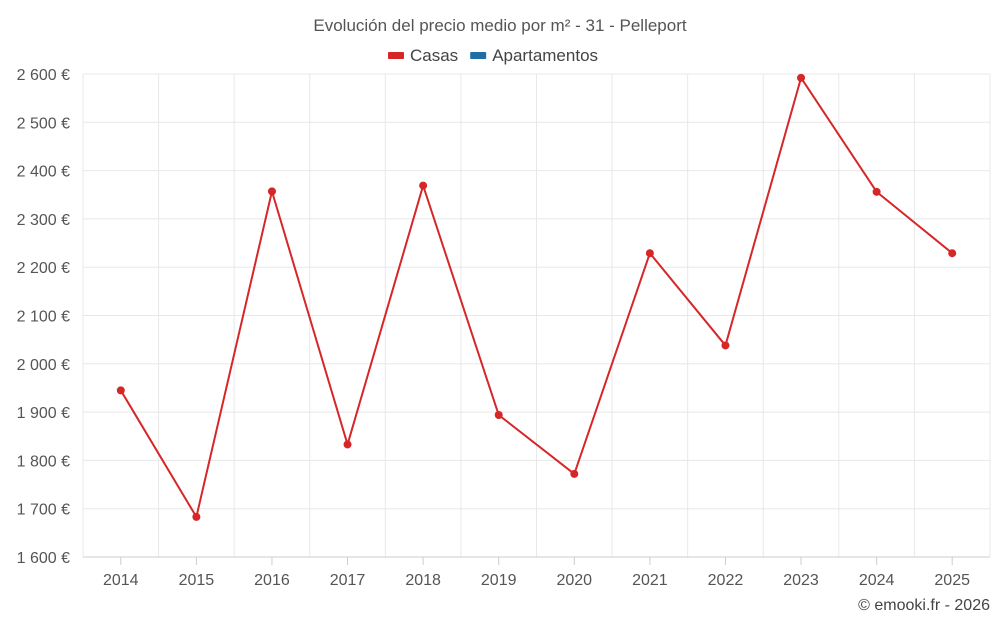 The width and height of the screenshot is (1000, 625). I want to click on legend-label-casas: Casas, so click(434, 55).